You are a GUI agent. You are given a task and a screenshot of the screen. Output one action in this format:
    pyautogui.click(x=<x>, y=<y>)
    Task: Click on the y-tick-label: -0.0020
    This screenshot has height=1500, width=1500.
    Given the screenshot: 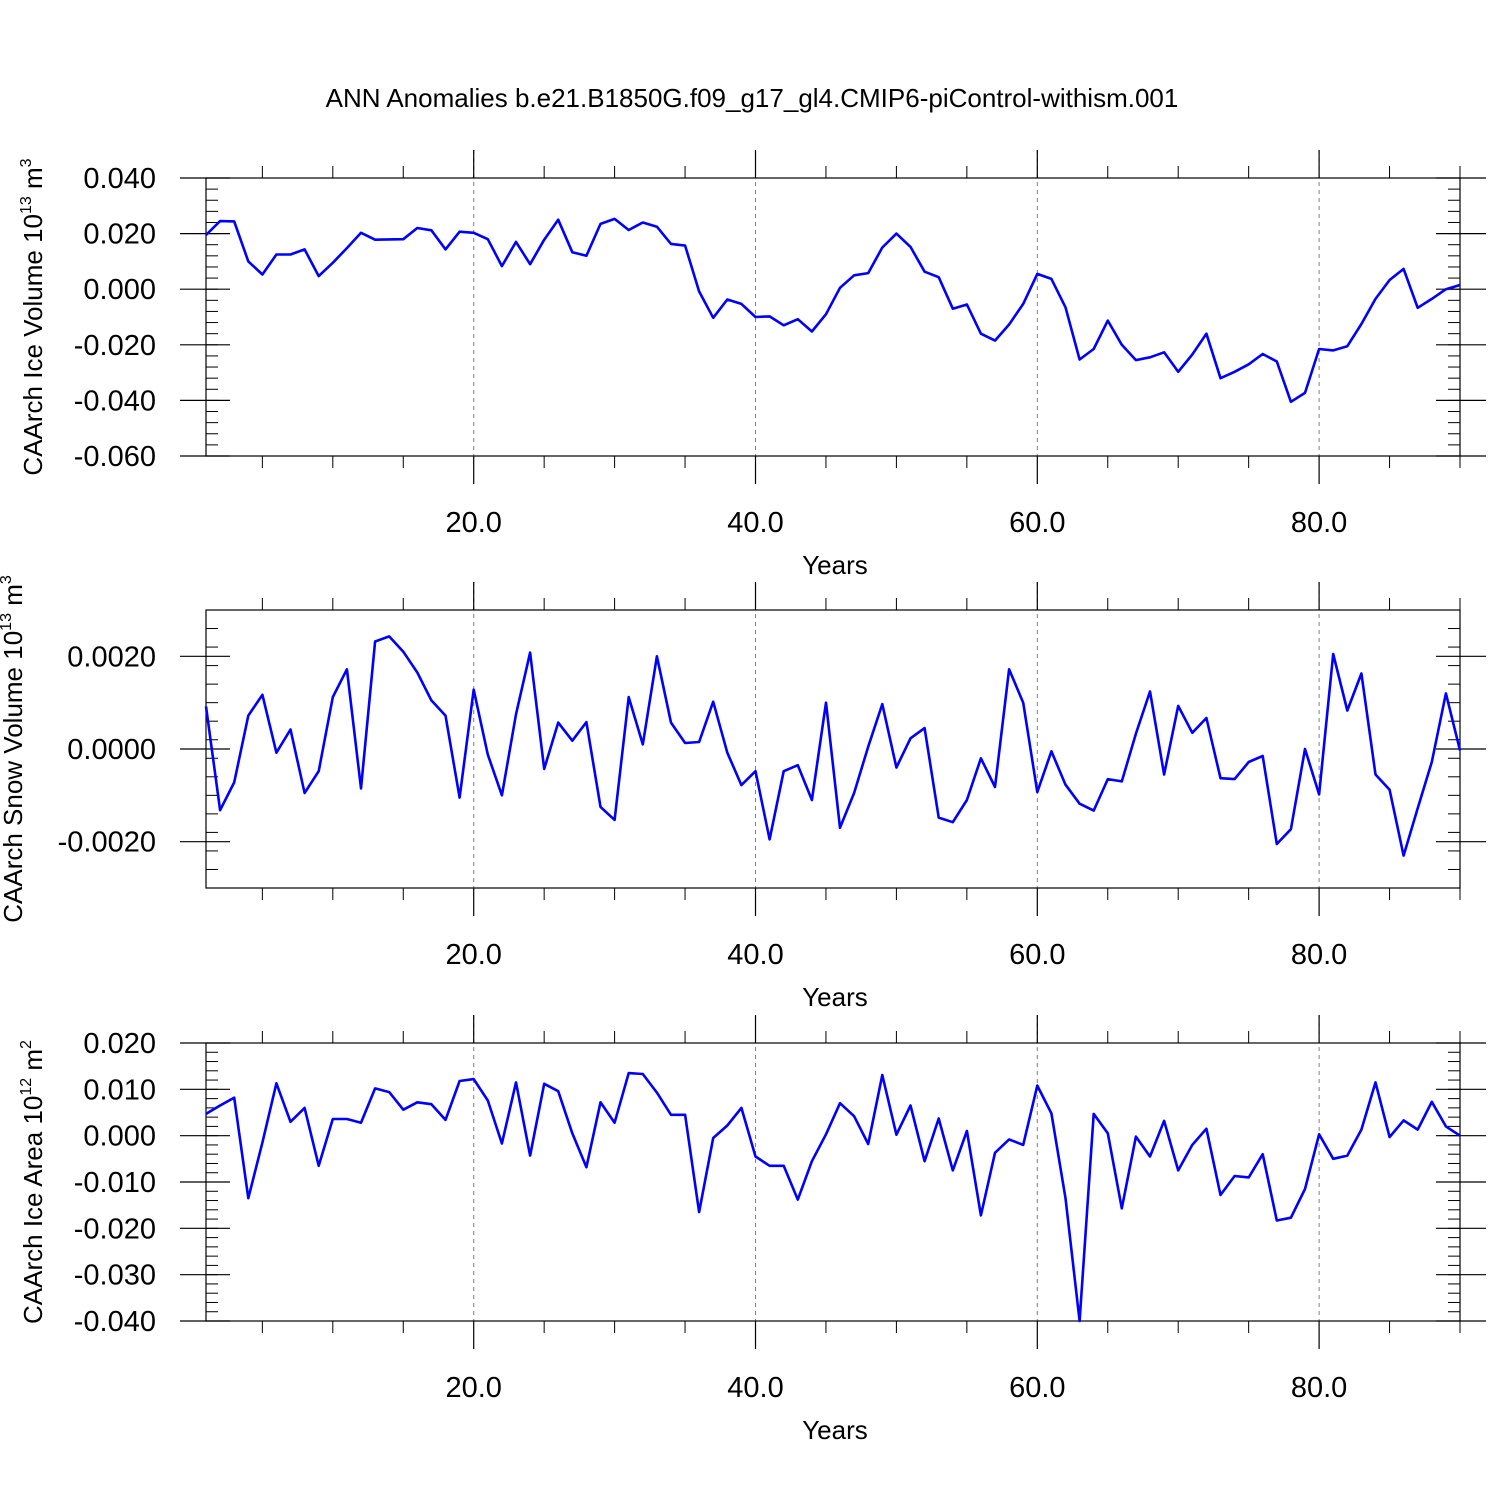 What is the action you would take?
    pyautogui.click(x=107, y=843)
    